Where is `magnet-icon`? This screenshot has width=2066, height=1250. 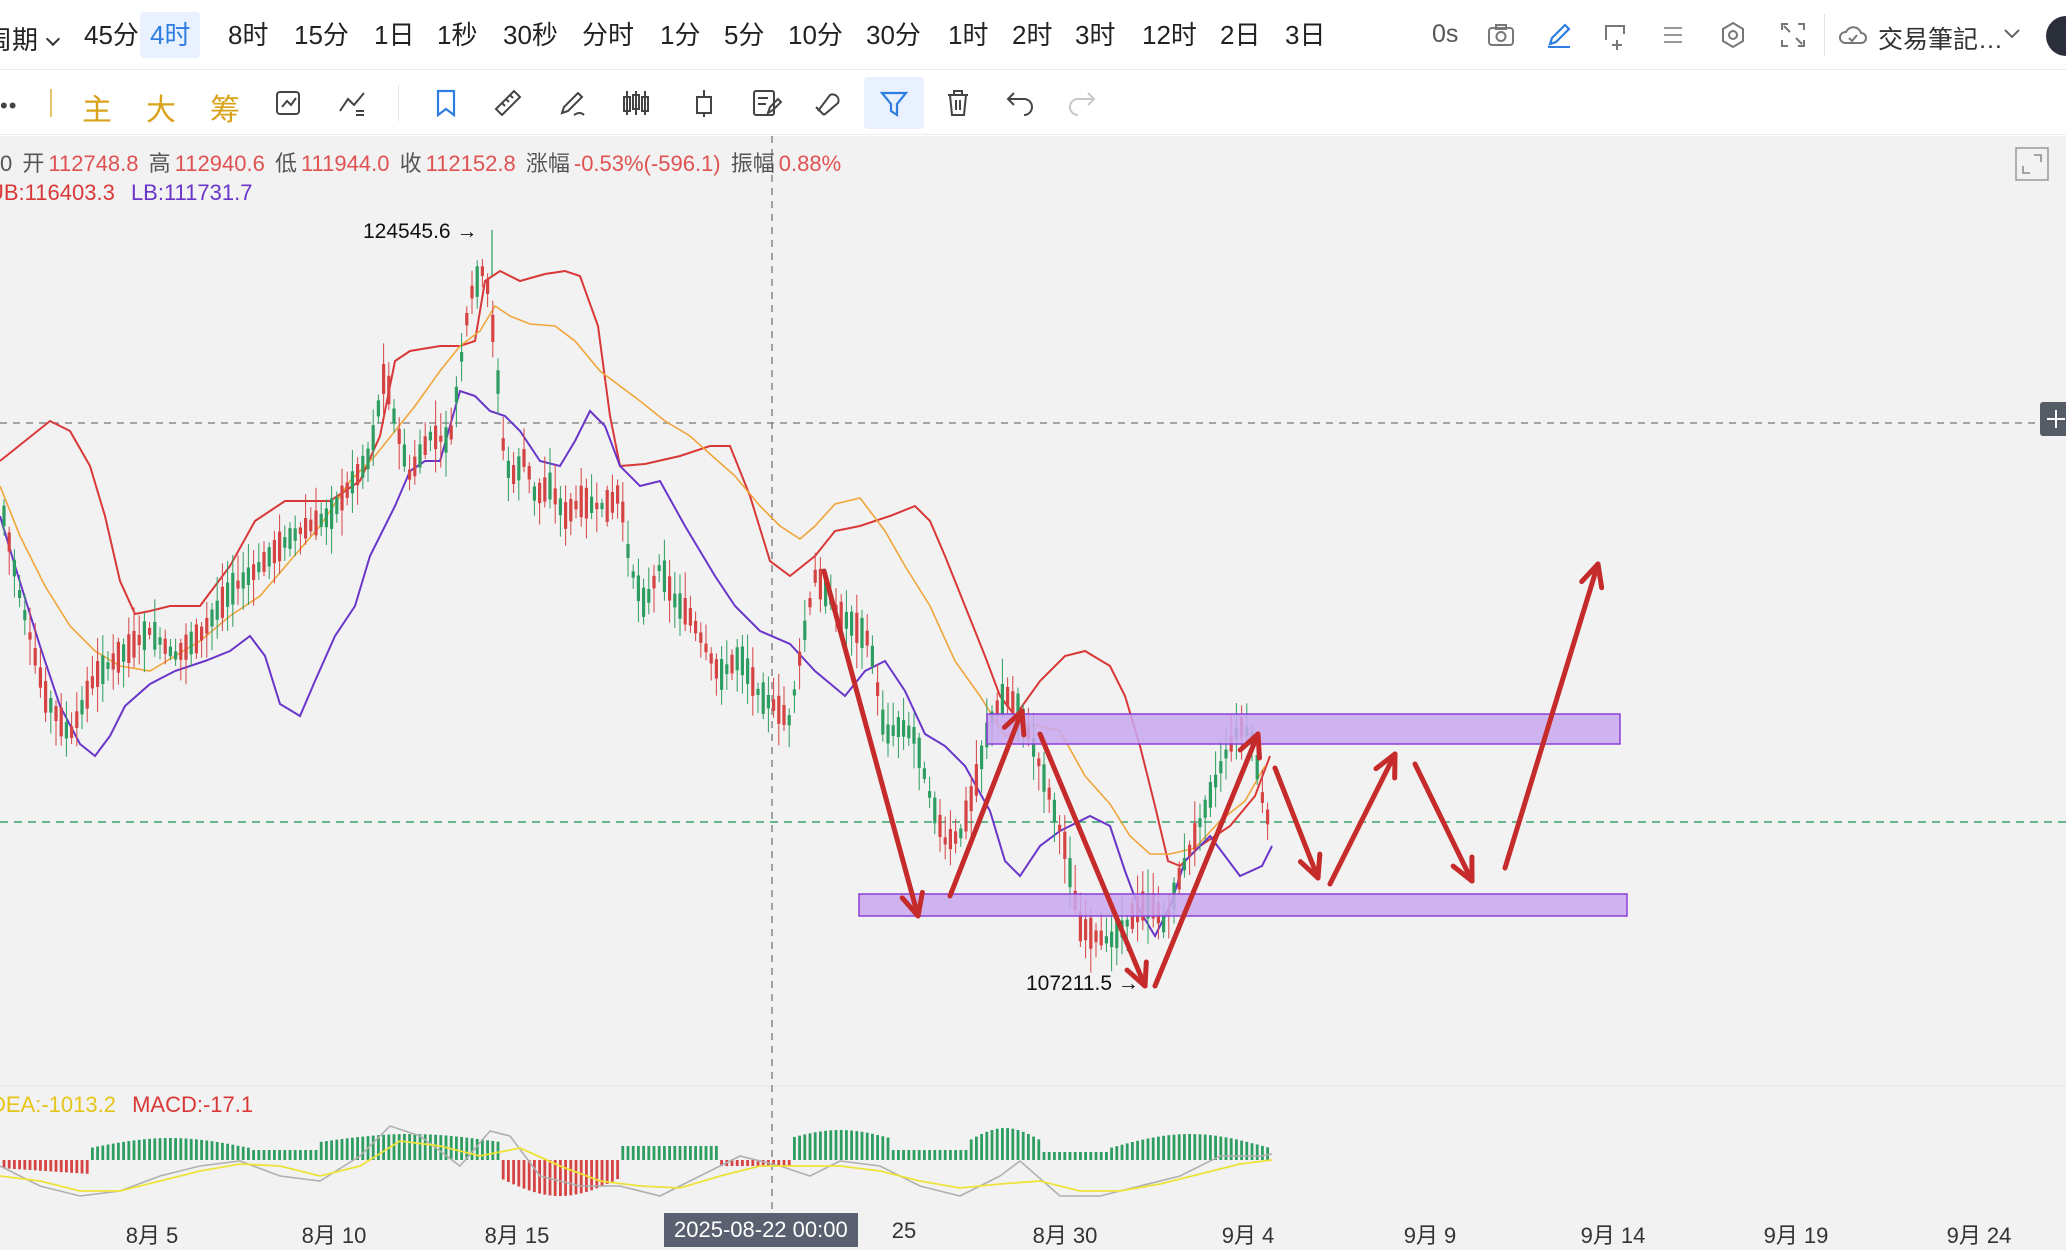 magnet-icon is located at coordinates (828, 103).